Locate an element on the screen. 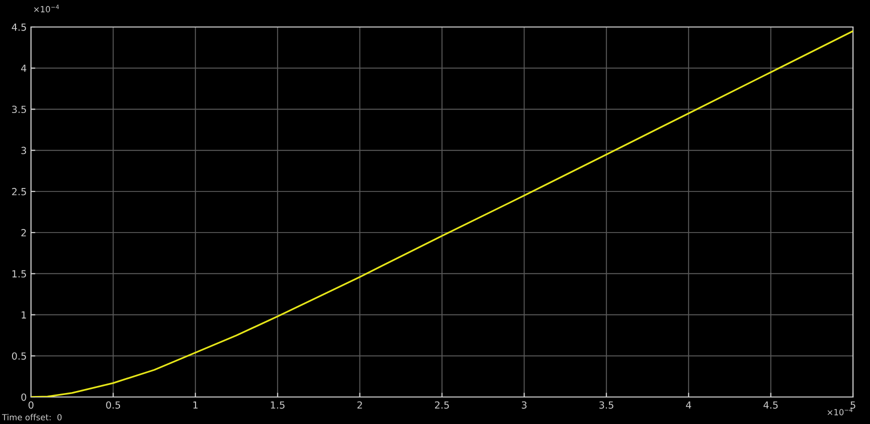 The width and height of the screenshot is (870, 424). y-tick-label: 4 is located at coordinates (23, 68).